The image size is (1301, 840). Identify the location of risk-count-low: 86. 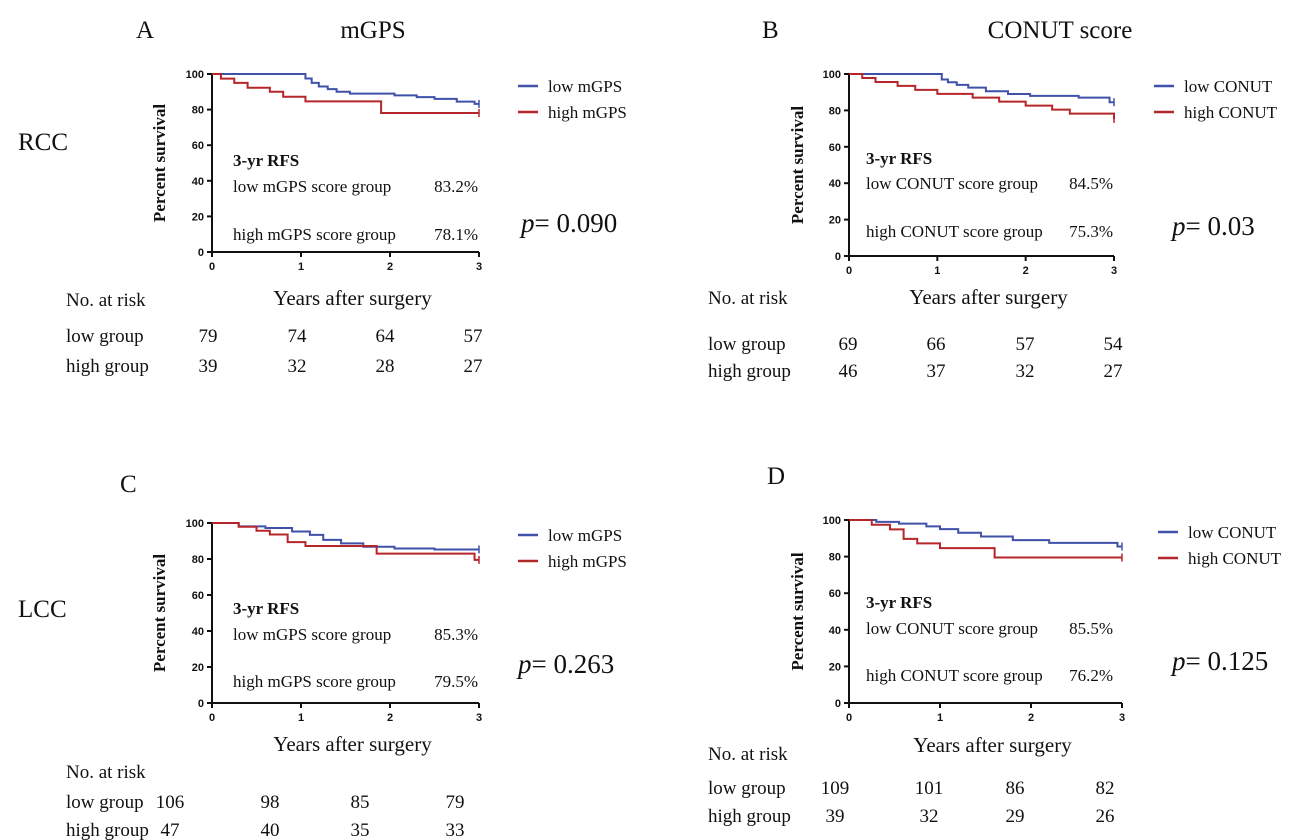
(1015, 788).